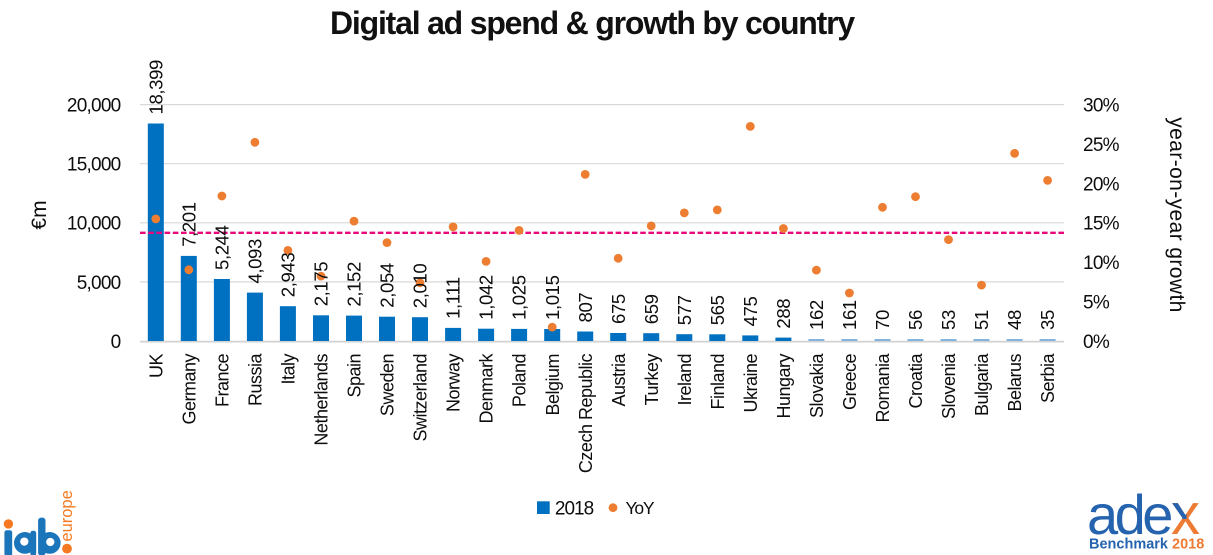 Image resolution: width=1213 pixels, height=555 pixels. I want to click on svg-text: Bulgaria, so click(982, 385).